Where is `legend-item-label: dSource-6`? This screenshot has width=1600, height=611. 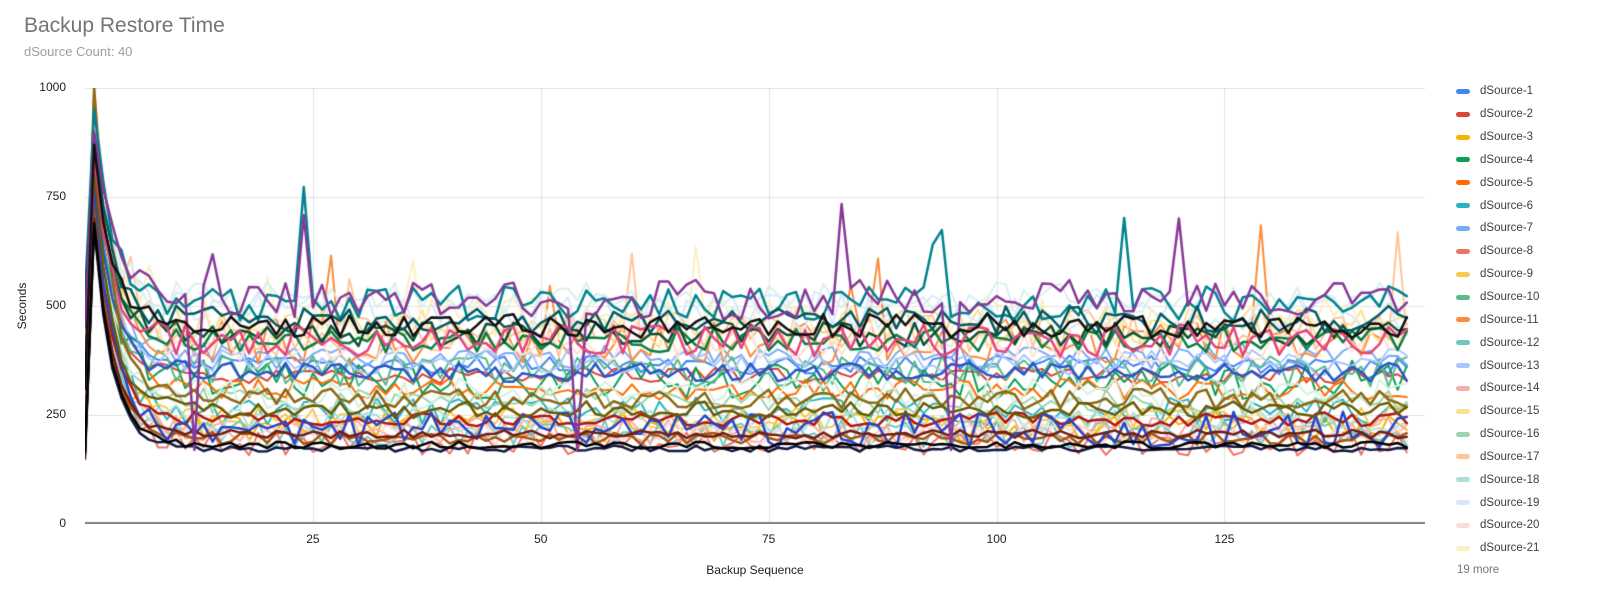 legend-item-label: dSource-6 is located at coordinates (1507, 205).